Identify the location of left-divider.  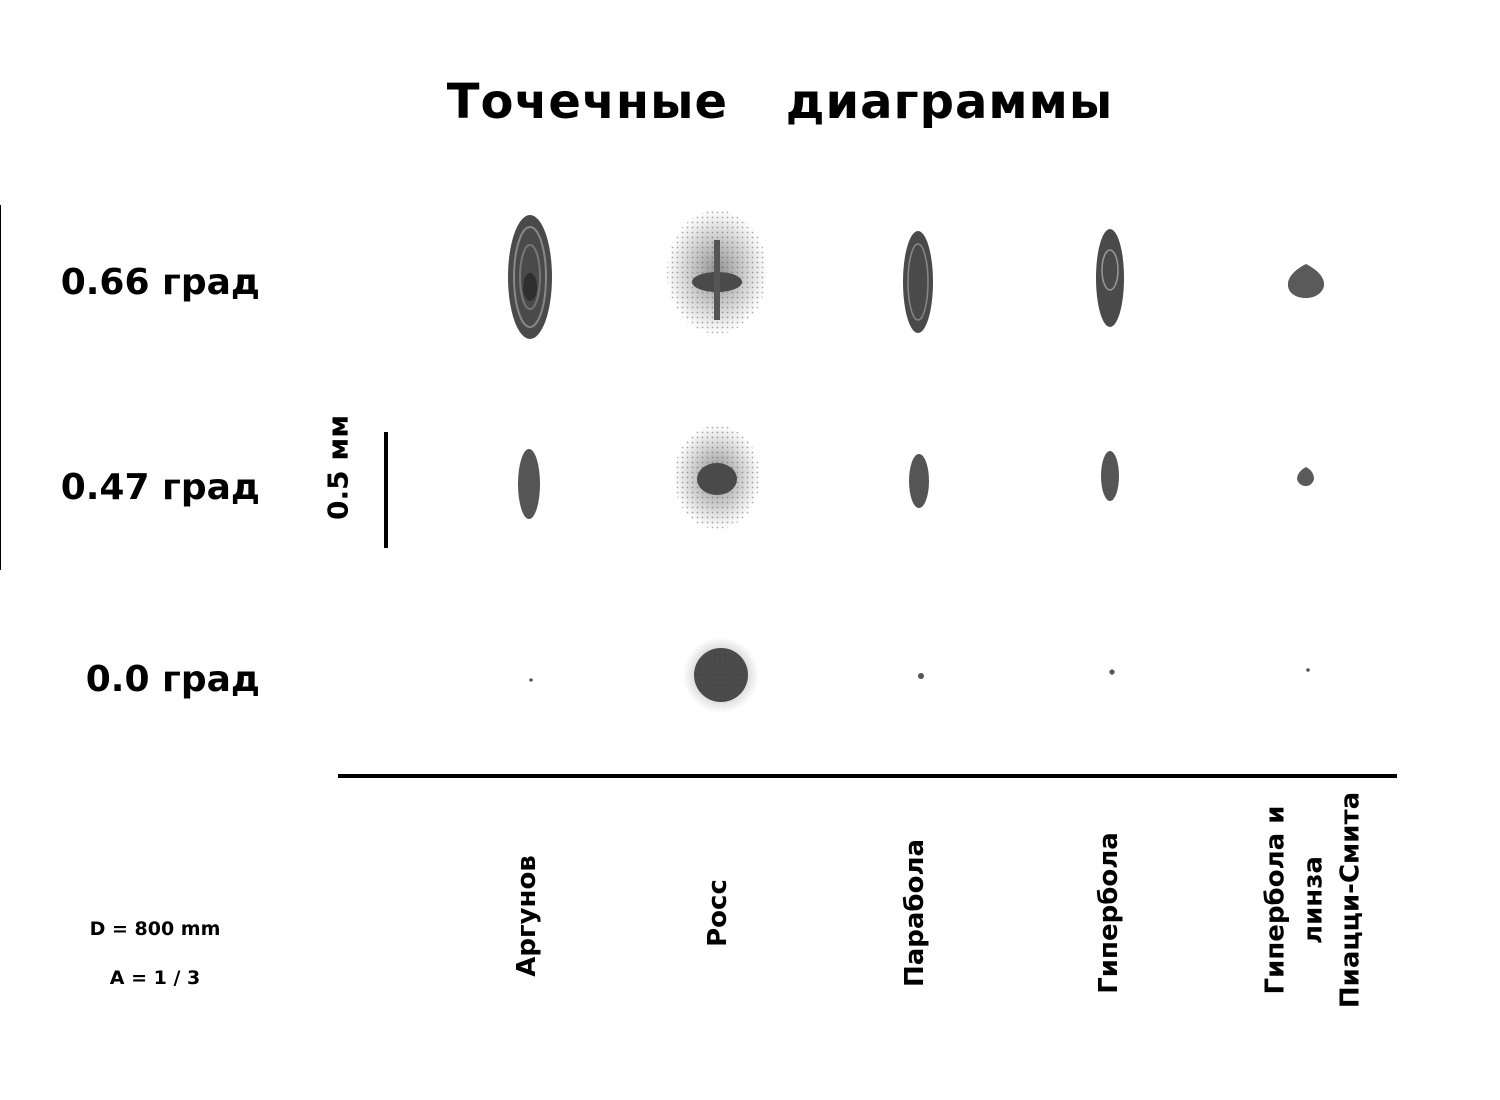
(0, 387).